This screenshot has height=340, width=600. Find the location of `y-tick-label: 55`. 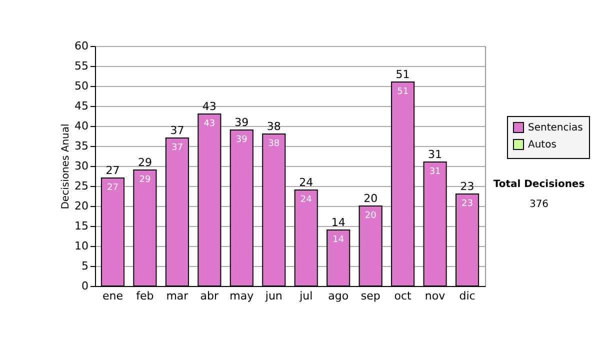

y-tick-label: 55 is located at coordinates (81, 66).